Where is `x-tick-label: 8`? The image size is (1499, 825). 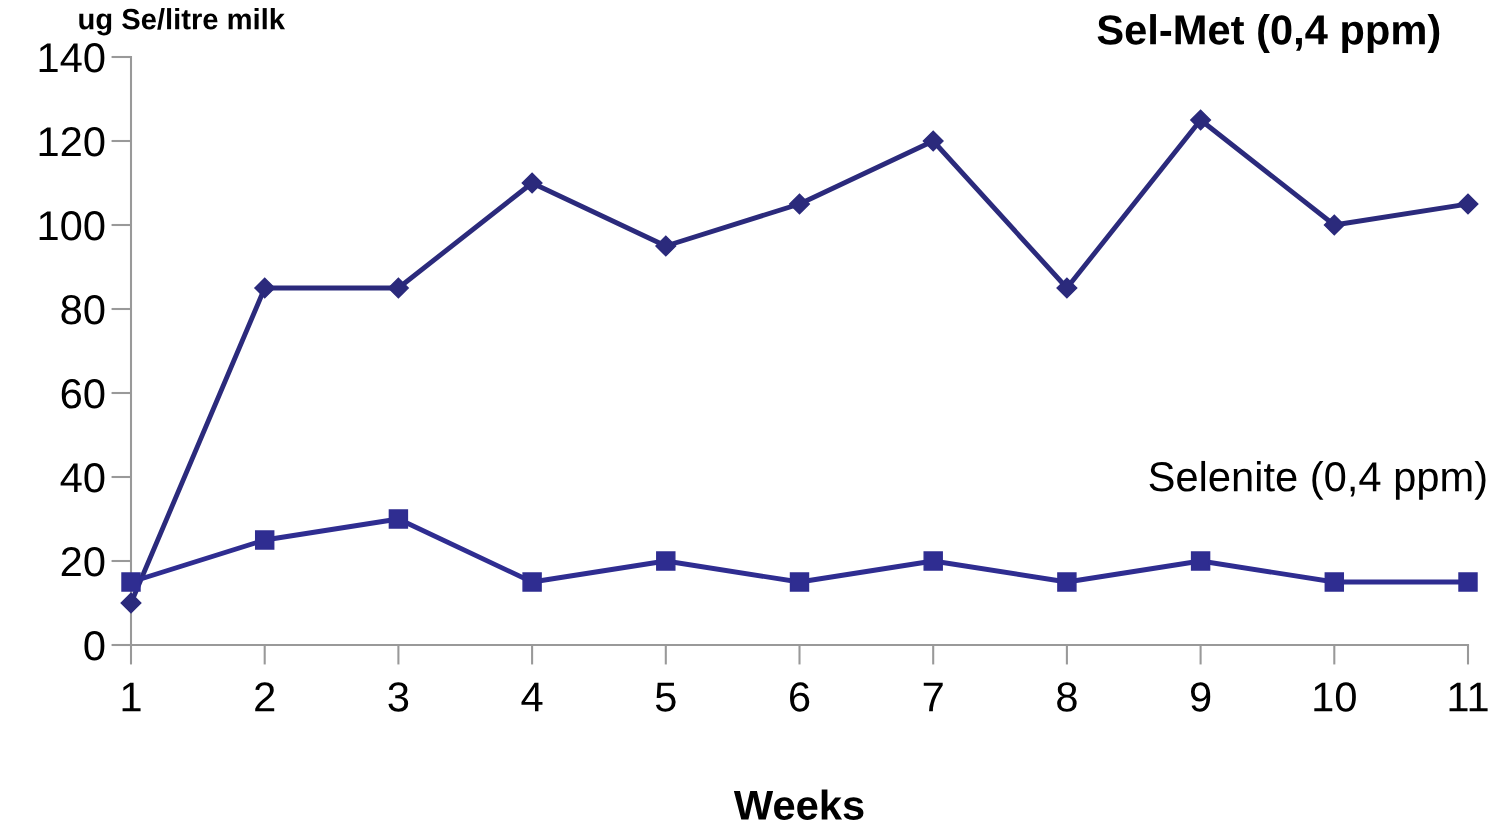 x-tick-label: 8 is located at coordinates (1067, 697).